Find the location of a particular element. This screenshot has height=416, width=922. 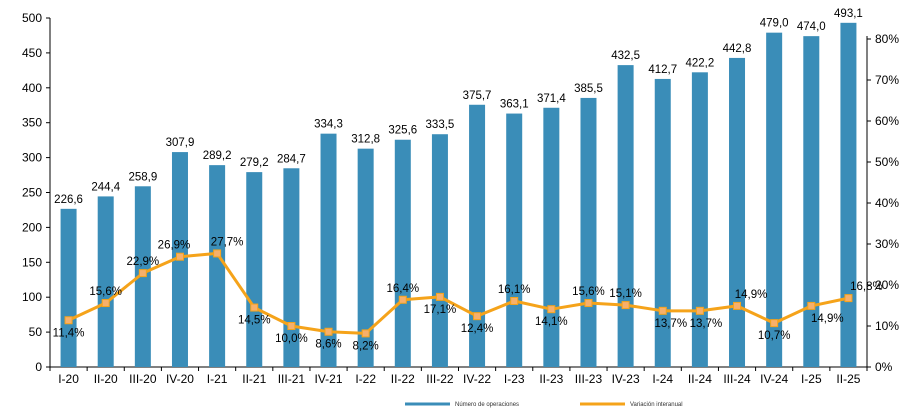

bar-value-label: 375,7 is located at coordinates (477, 96).